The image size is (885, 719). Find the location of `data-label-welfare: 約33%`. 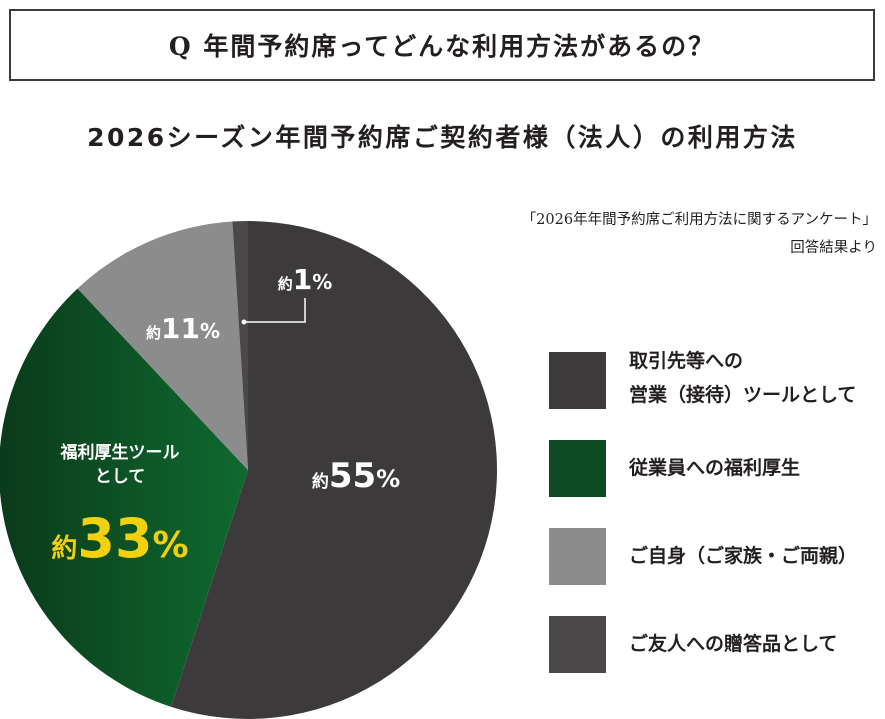

data-label-welfare: 約33% is located at coordinates (119, 538).